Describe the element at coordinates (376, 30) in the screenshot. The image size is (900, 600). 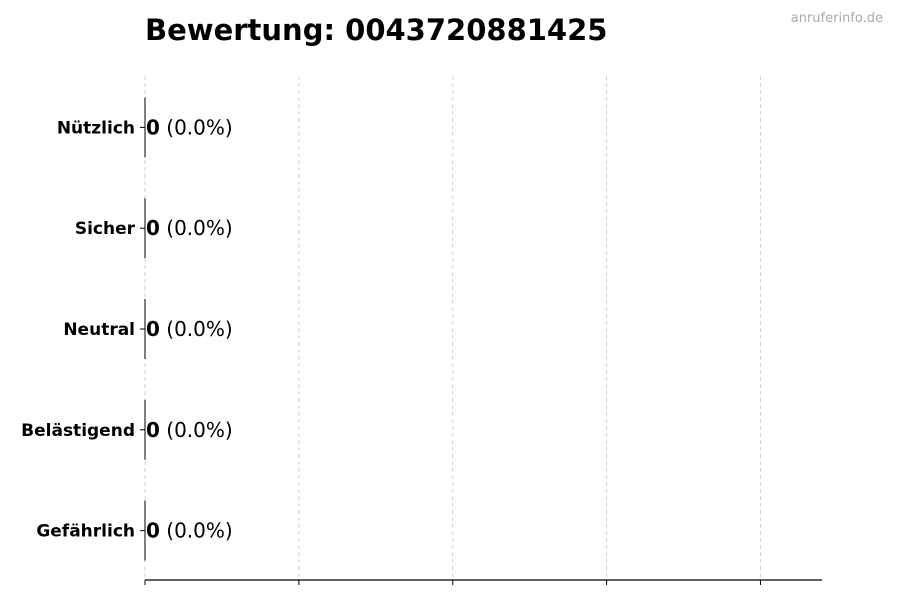
I see `chart-title: Bewertung: 0043720881425` at that location.